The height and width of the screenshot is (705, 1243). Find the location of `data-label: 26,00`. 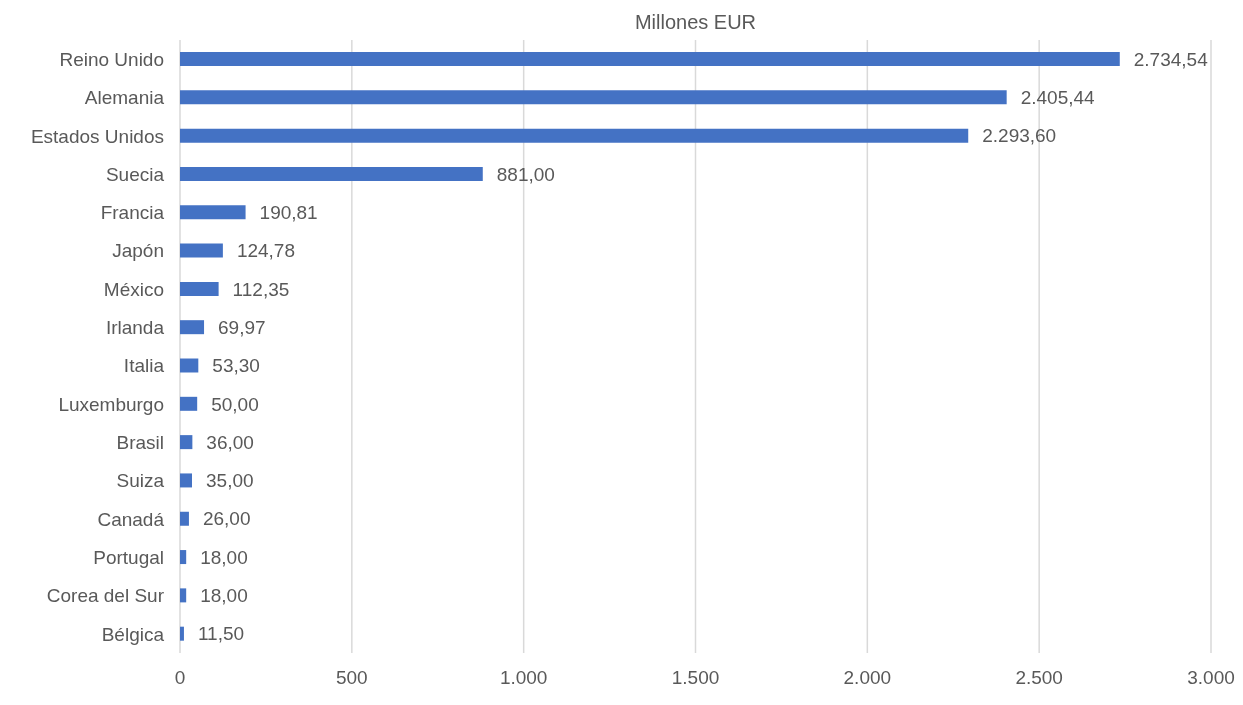

data-label: 26,00 is located at coordinates (226, 519).